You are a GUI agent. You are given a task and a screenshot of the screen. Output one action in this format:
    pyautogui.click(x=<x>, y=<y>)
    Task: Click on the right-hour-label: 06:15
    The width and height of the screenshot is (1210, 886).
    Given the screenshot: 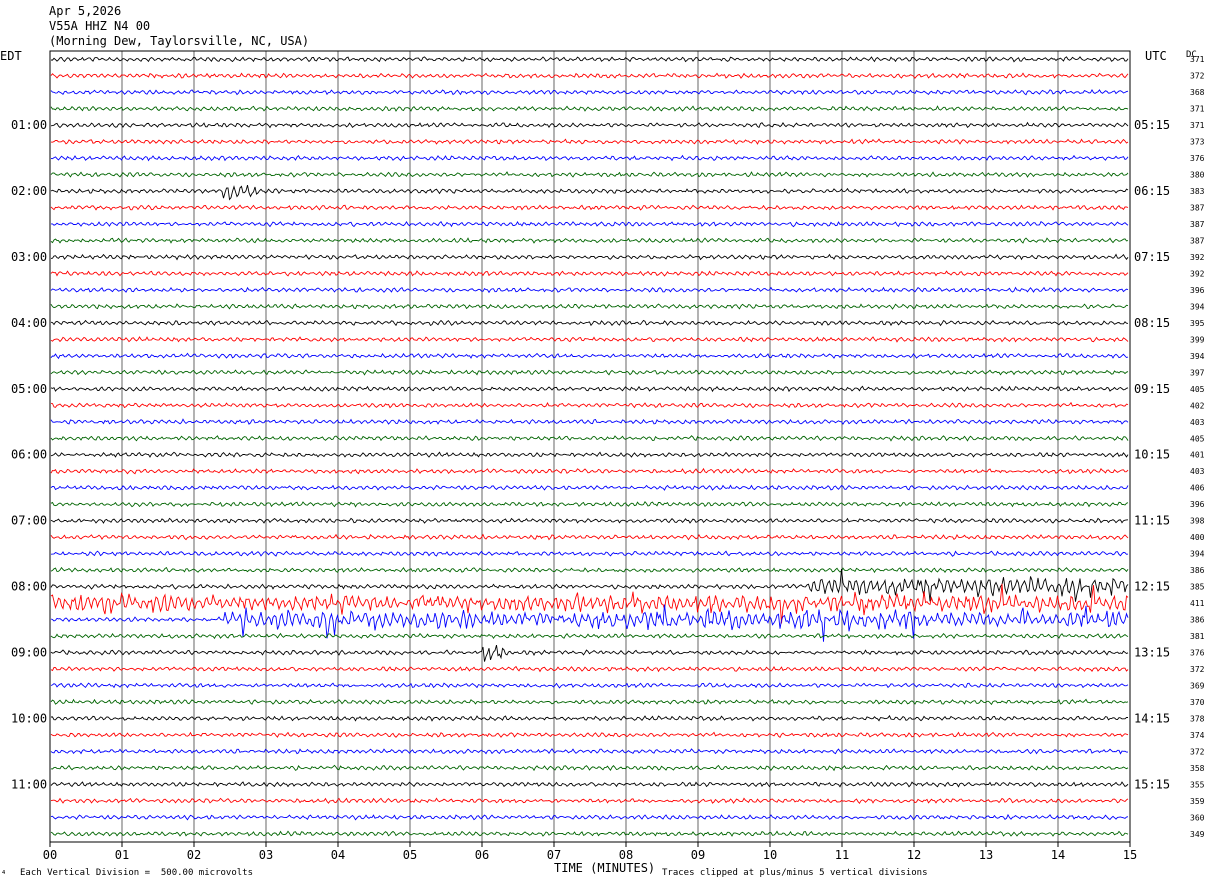 What is the action you would take?
    pyautogui.click(x=1152, y=191)
    